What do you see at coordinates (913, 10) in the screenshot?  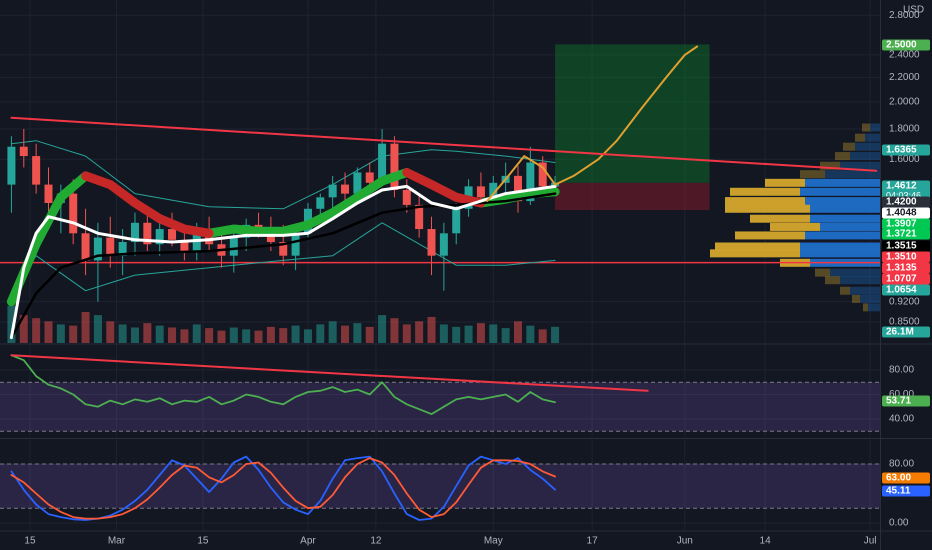 I see `currency-label: USD` at bounding box center [913, 10].